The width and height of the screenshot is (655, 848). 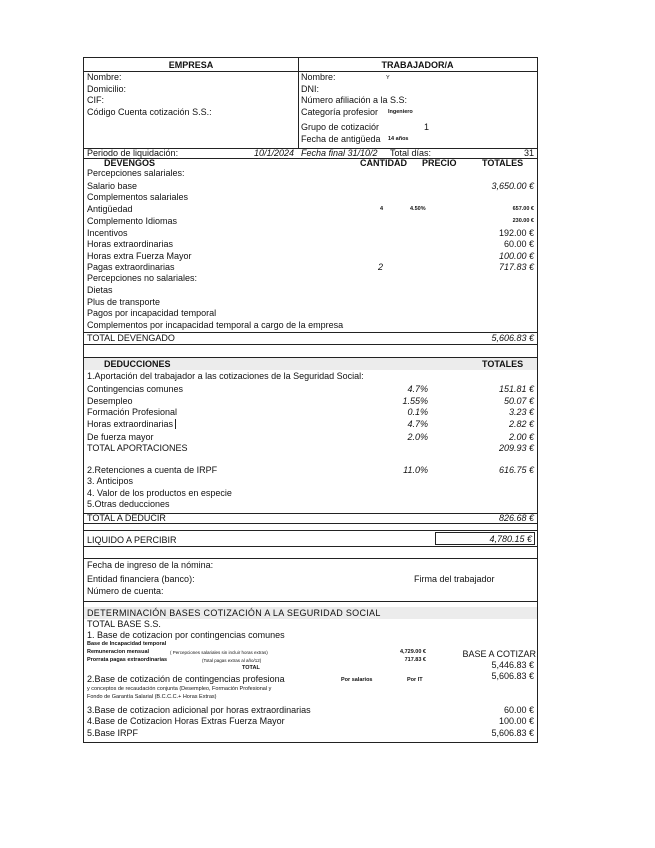 I want to click on trabajador-antiguedad-value: 14 años, so click(x=398, y=139).